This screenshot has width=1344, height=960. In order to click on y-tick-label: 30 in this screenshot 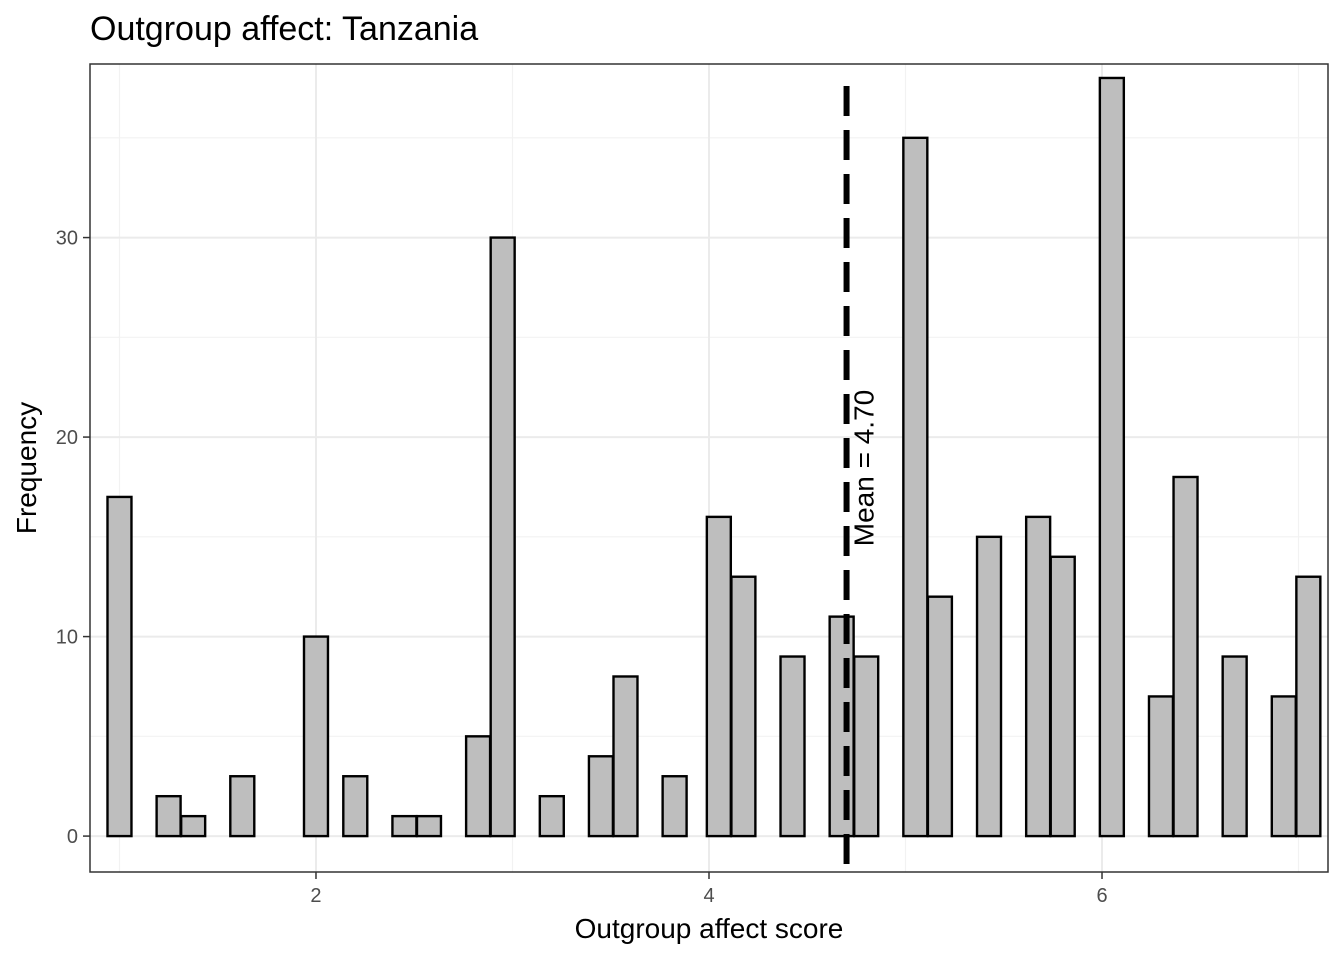, I will do `click(67, 239)`.